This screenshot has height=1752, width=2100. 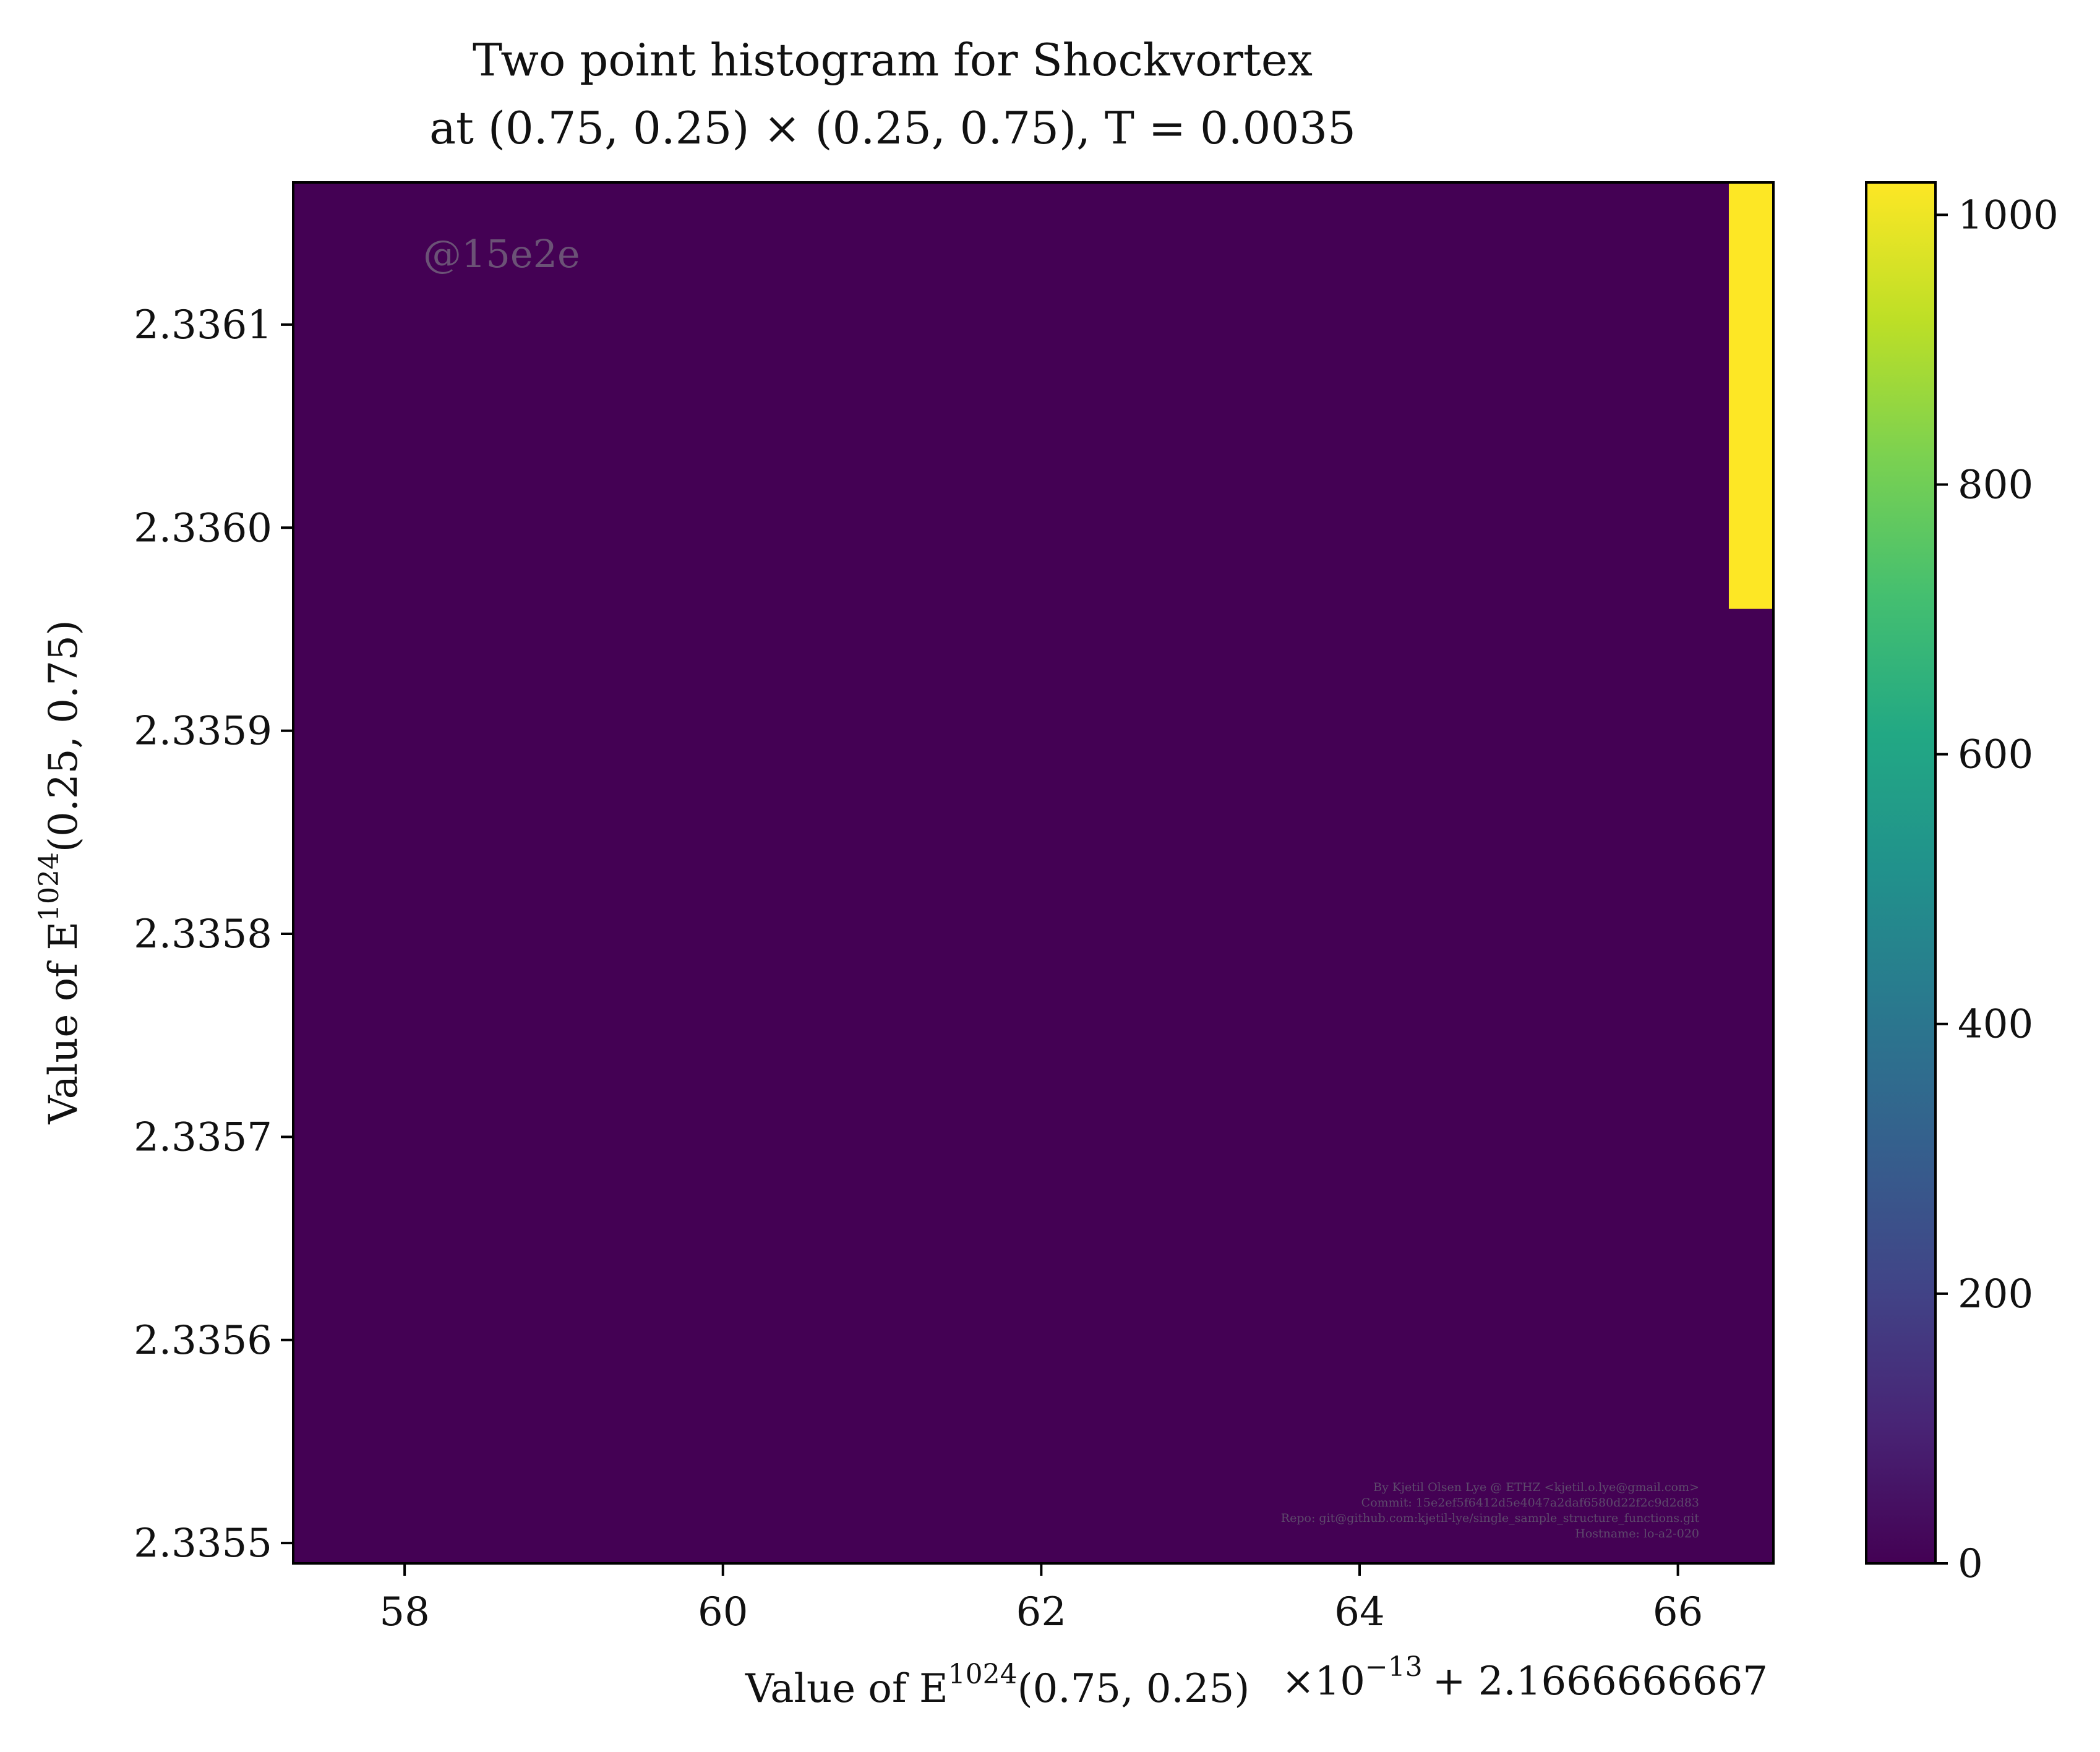 What do you see at coordinates (203, 1543) in the screenshot?
I see `y-tick-label: 2.3355` at bounding box center [203, 1543].